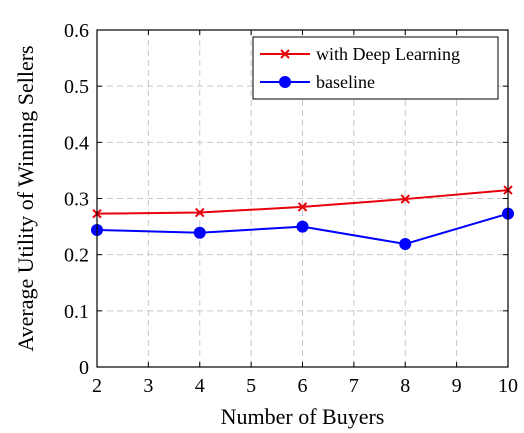  What do you see at coordinates (76, 143) in the screenshot?
I see `y-tick-label: 0.4` at bounding box center [76, 143].